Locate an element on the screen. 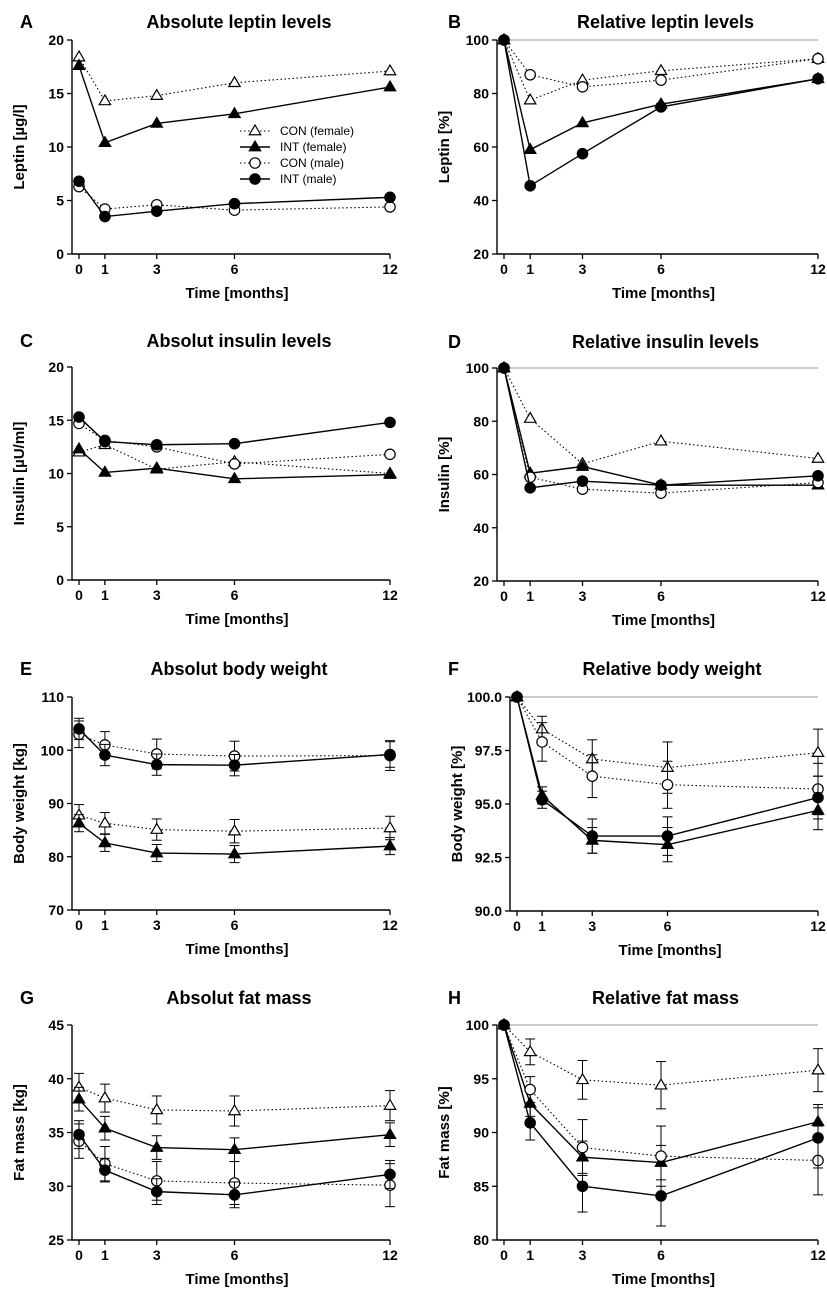 The image size is (827, 1296). chart-title: Relative body weight is located at coordinates (671, 669).